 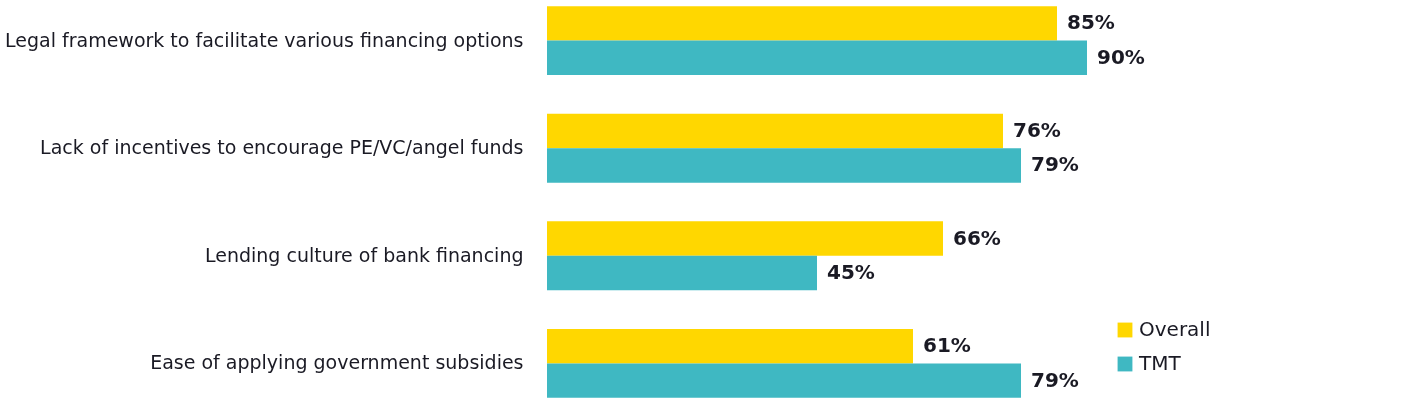 What do you see at coordinates (977, 237) in the screenshot?
I see `data-label: 66%` at bounding box center [977, 237].